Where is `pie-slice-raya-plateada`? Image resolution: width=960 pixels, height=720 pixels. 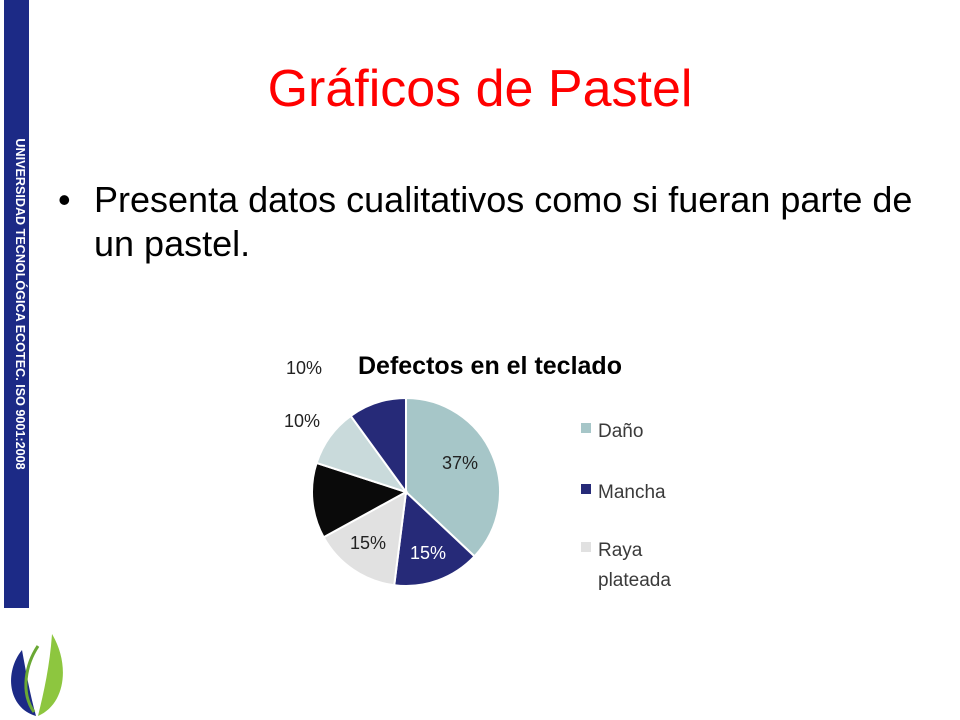 pie-slice-raya-plateada is located at coordinates (365, 538).